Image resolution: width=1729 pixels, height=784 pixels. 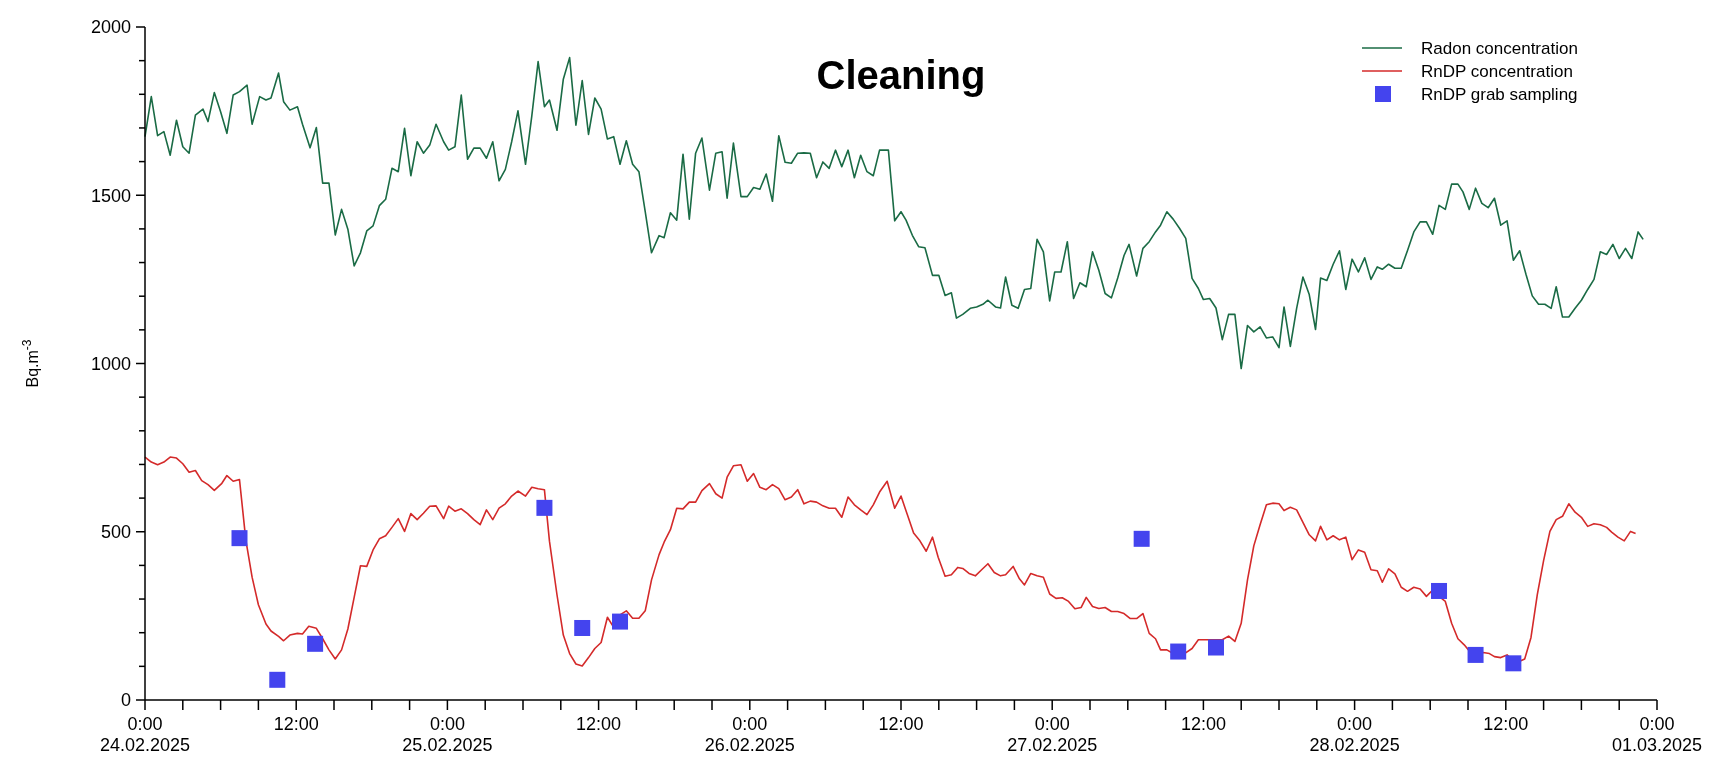 What do you see at coordinates (1052, 734) in the screenshot?
I see `x-tick-label: 0:00 27.02.2025` at bounding box center [1052, 734].